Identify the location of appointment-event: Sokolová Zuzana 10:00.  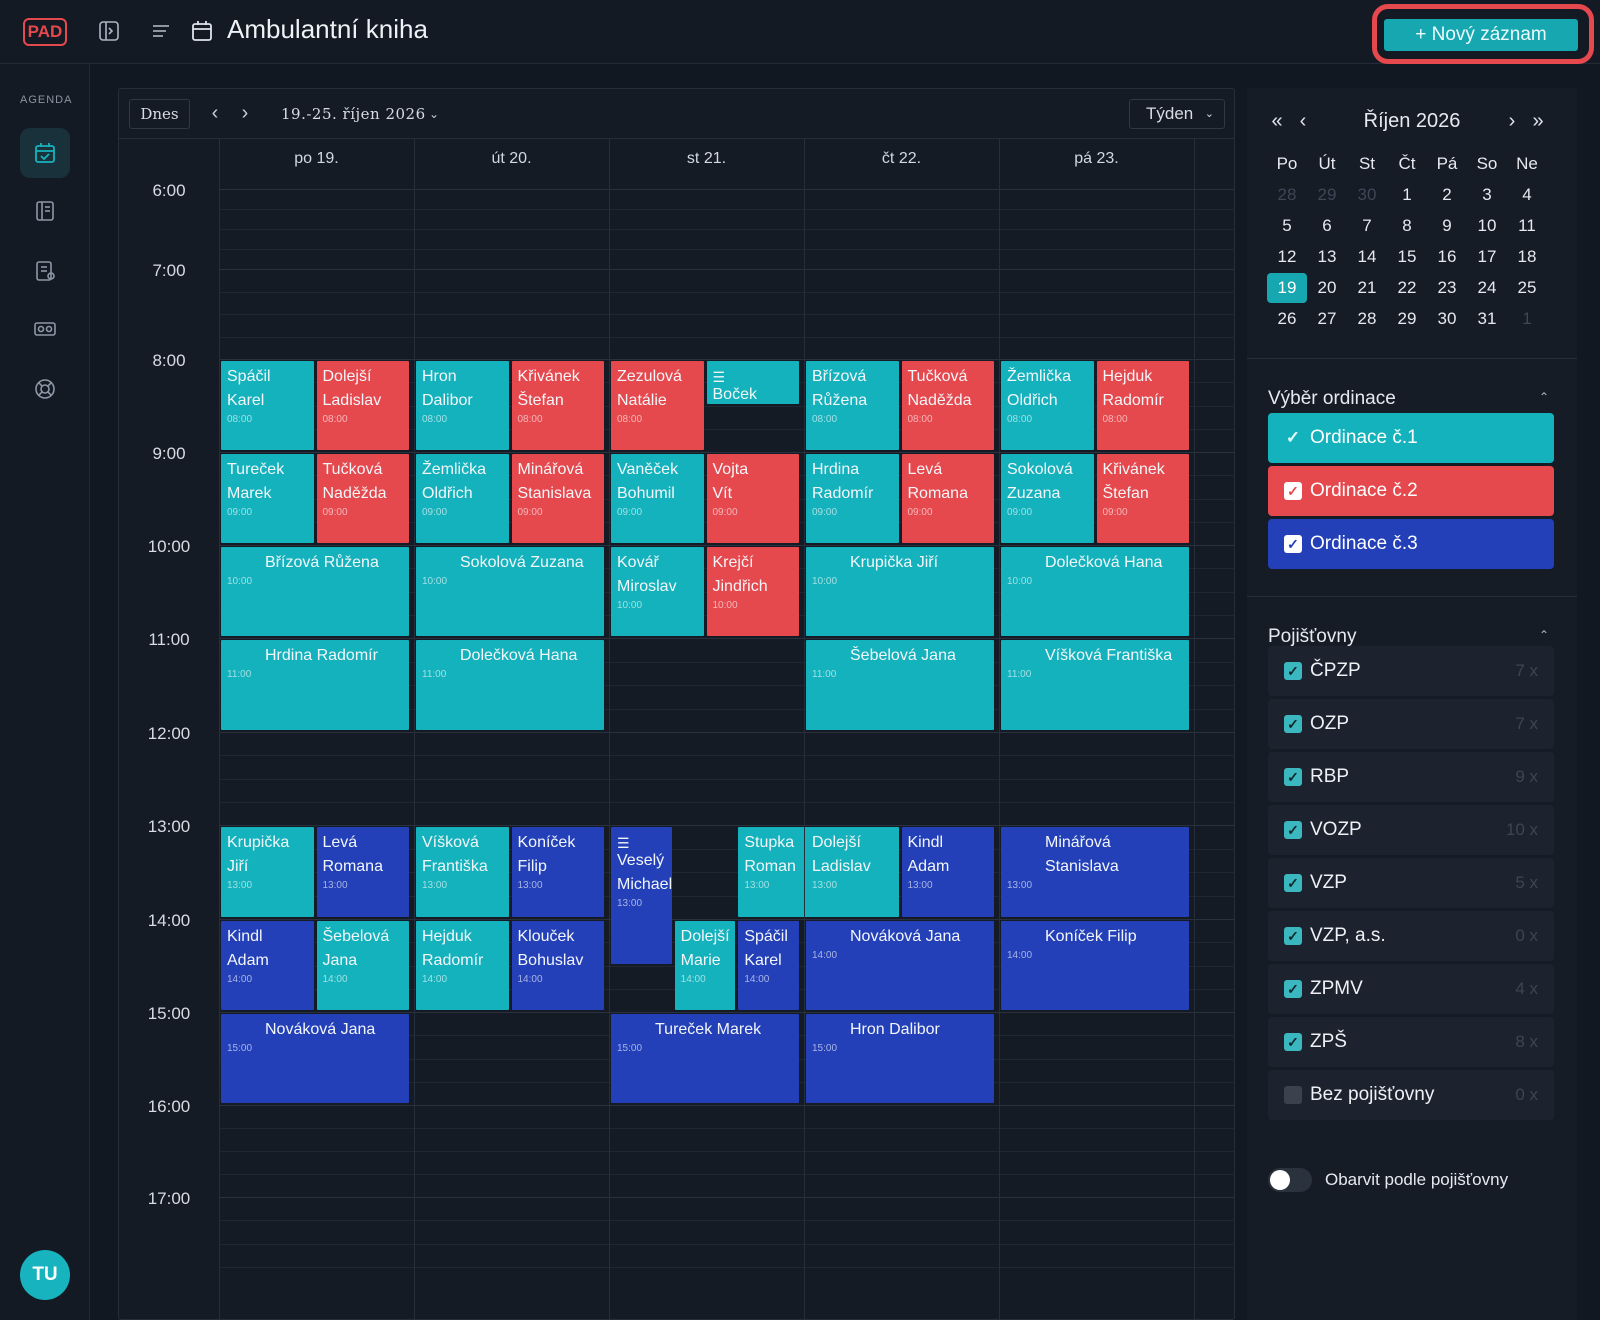
(510, 591).